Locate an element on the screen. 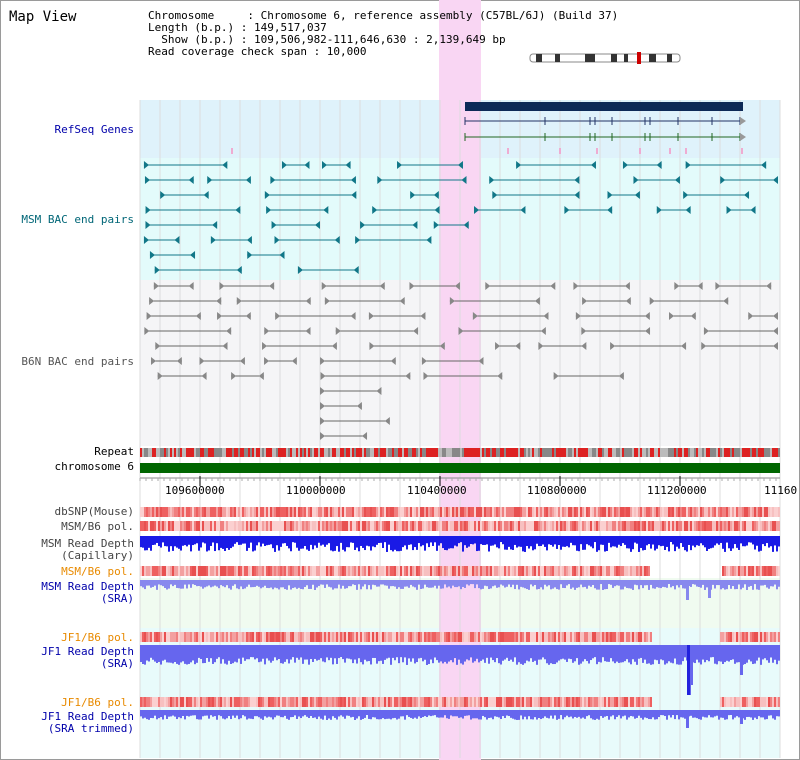 This screenshot has width=800, height=760. track-label-msm-bac: MSM BAC end pairs is located at coordinates (77, 219).